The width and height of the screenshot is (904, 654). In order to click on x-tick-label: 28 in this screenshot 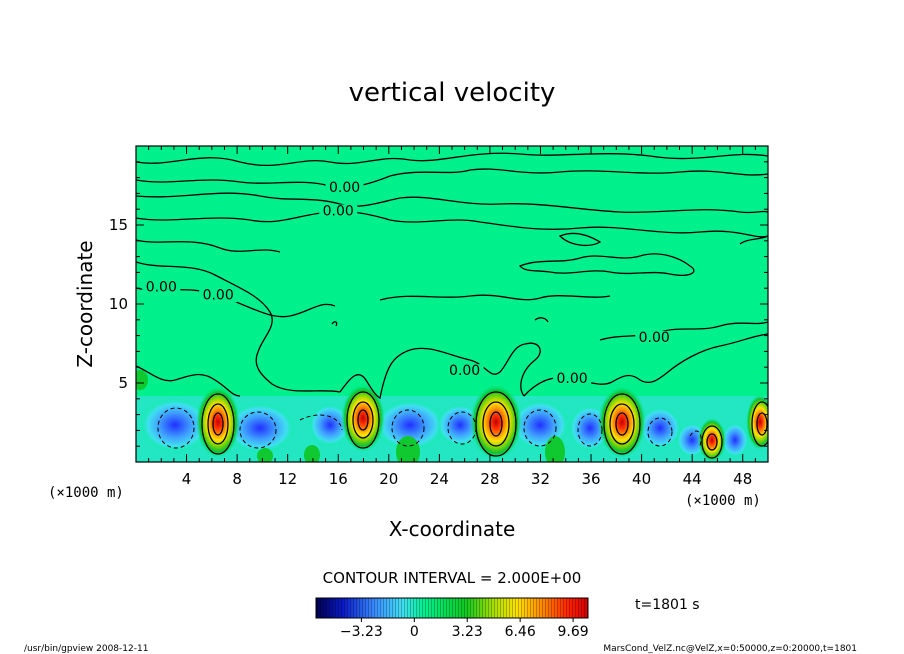, I will do `click(489, 479)`.